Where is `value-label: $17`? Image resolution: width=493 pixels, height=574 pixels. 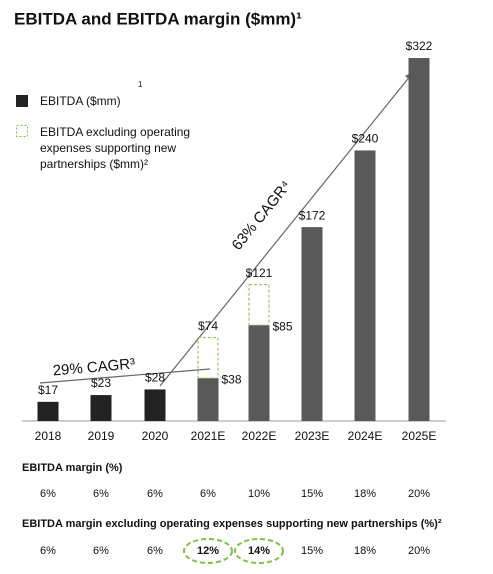
value-label: $17 is located at coordinates (48, 390).